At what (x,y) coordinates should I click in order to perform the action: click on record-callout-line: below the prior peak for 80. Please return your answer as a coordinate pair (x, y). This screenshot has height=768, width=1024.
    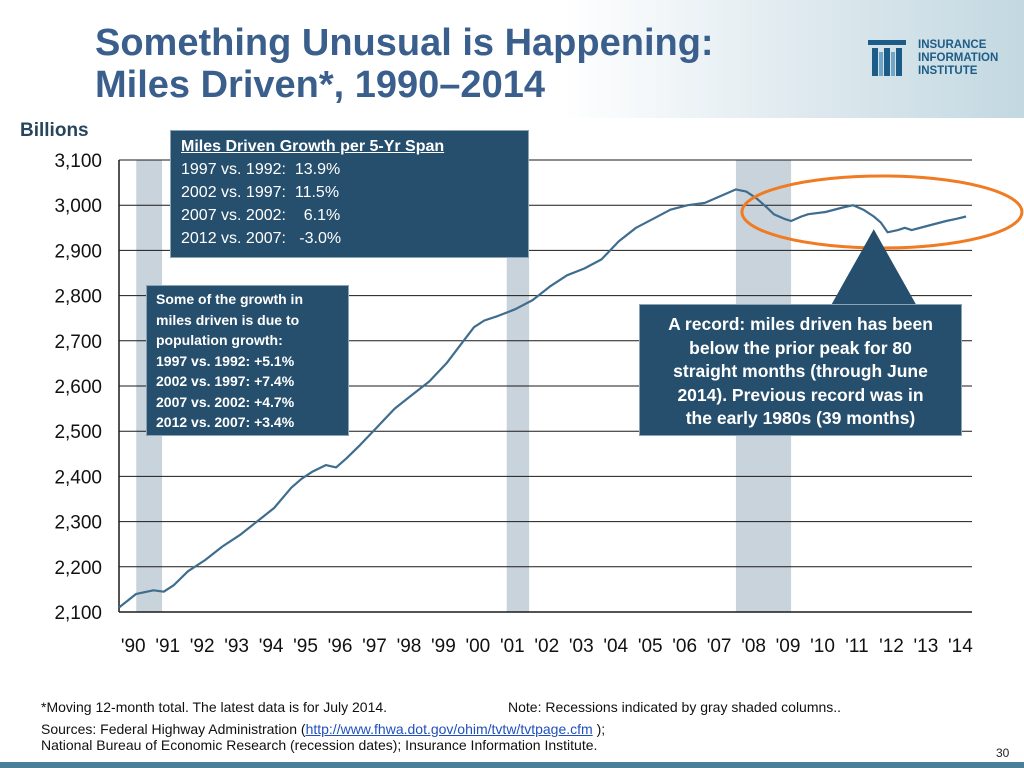
    Looking at the image, I should click on (800, 347).